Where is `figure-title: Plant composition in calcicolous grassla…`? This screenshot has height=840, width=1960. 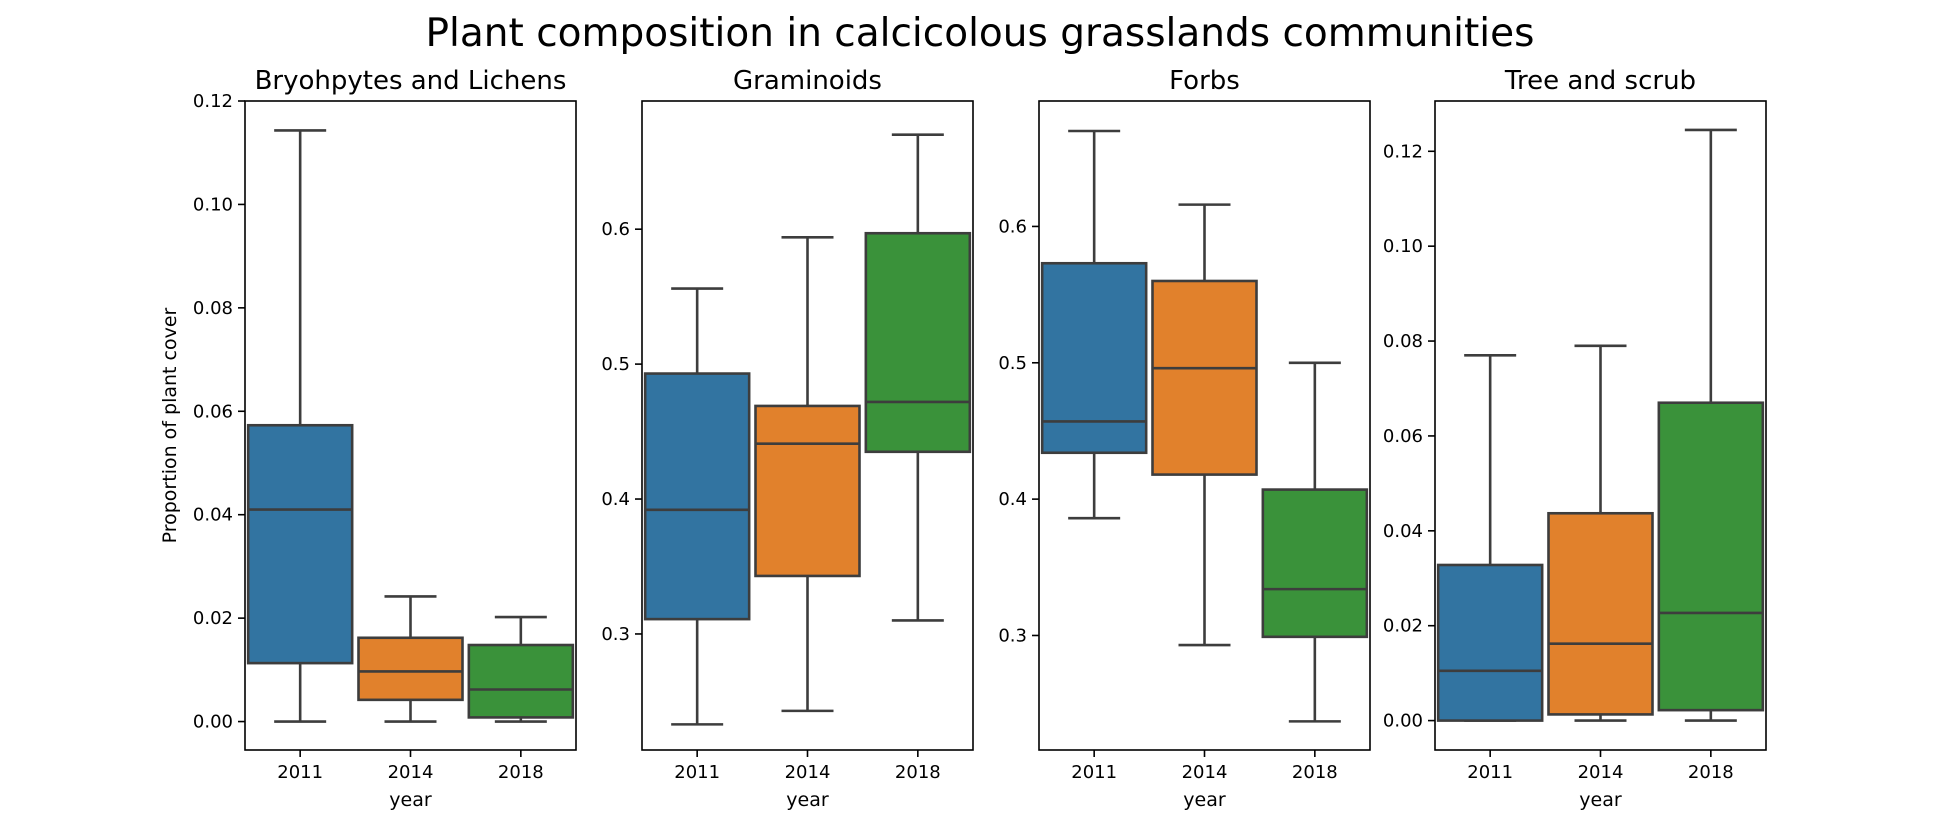 figure-title: Plant composition in calcicolous grassla… is located at coordinates (980, 33).